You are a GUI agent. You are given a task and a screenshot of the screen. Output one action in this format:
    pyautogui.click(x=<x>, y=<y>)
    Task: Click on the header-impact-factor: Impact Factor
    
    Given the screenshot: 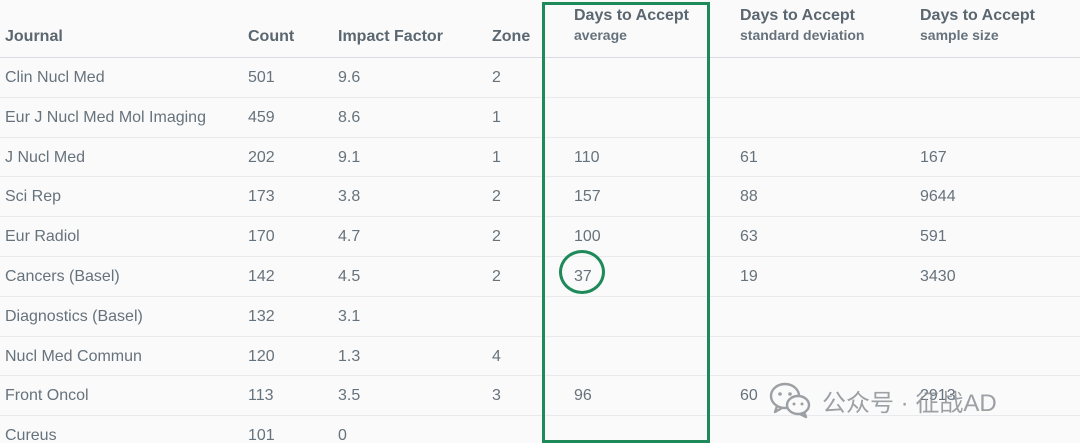 What is the action you would take?
    pyautogui.click(x=390, y=36)
    